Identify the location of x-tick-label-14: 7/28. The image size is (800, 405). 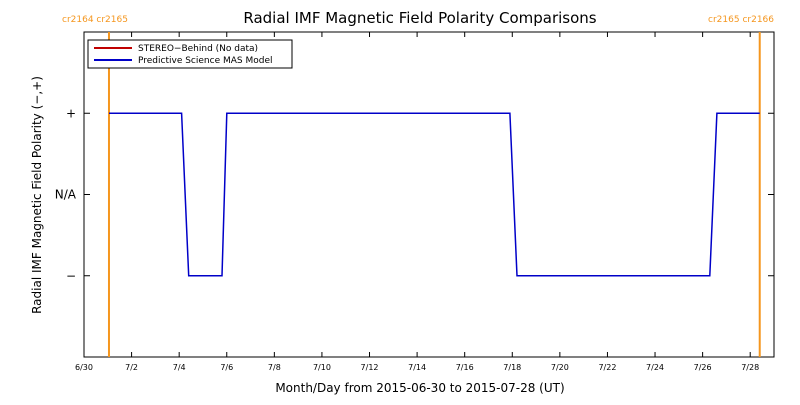
(750, 367).